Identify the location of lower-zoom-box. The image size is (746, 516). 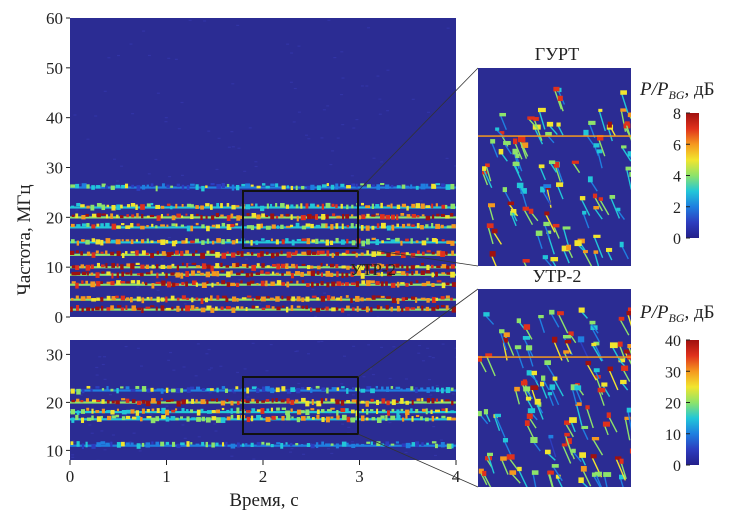
(300, 405).